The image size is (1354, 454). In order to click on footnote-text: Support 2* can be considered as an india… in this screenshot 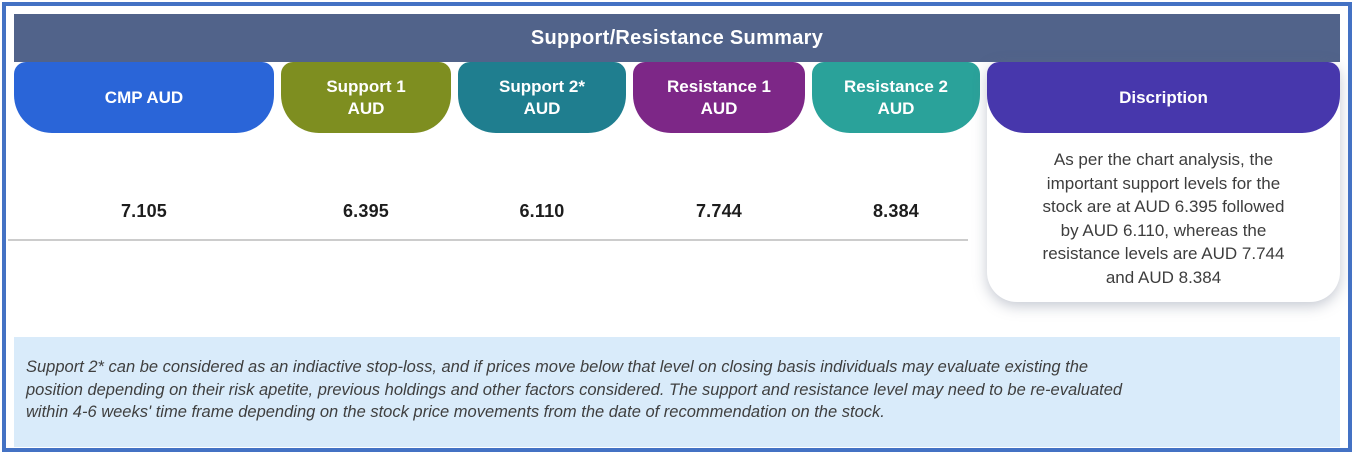, I will do `click(574, 389)`.